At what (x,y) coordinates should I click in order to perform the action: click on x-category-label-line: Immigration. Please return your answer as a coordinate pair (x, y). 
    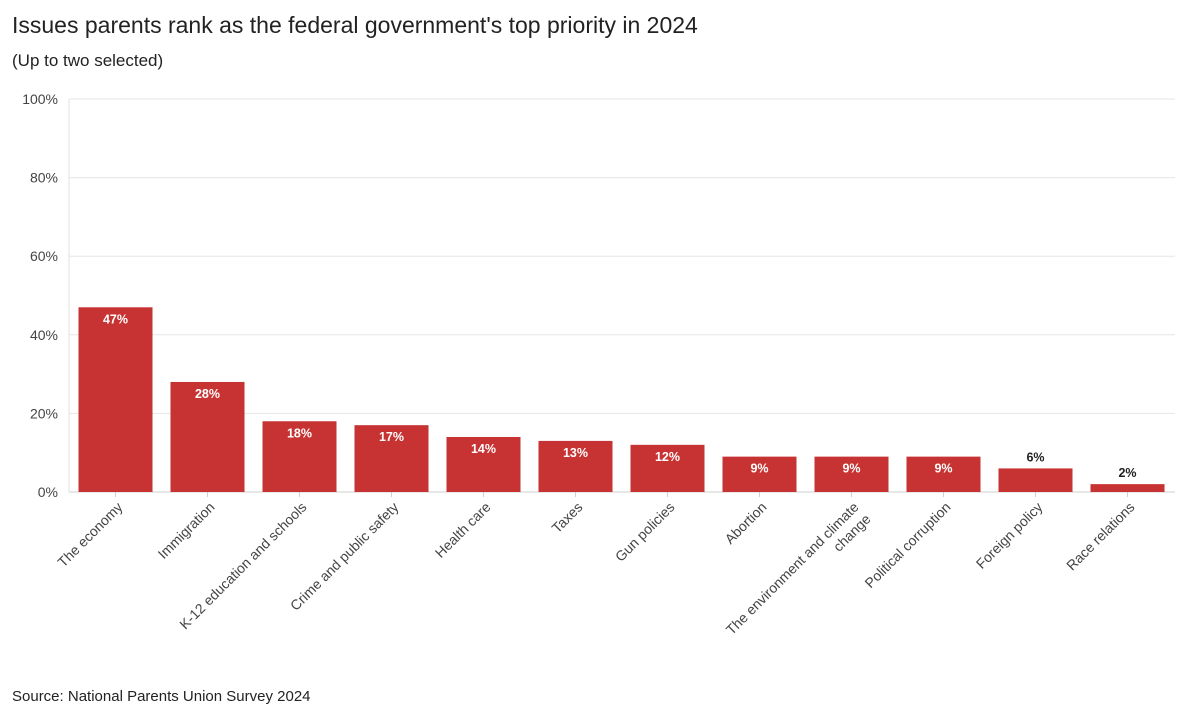
    Looking at the image, I should click on (186, 530).